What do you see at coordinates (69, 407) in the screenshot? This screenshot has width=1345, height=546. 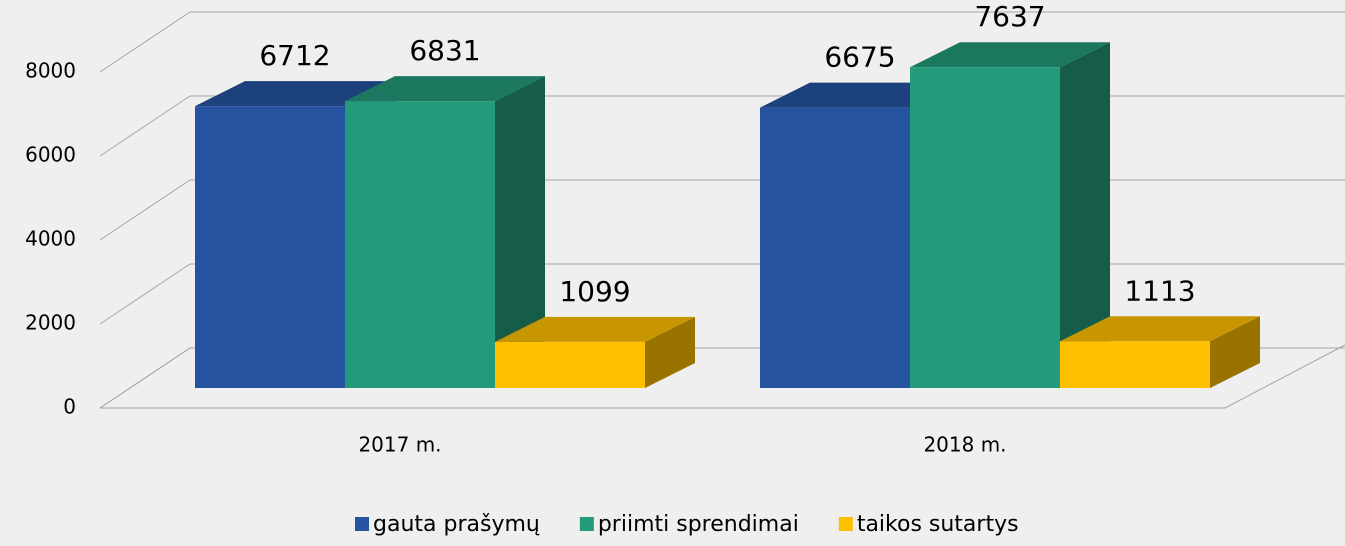 I see `y-tick-label: 0` at bounding box center [69, 407].